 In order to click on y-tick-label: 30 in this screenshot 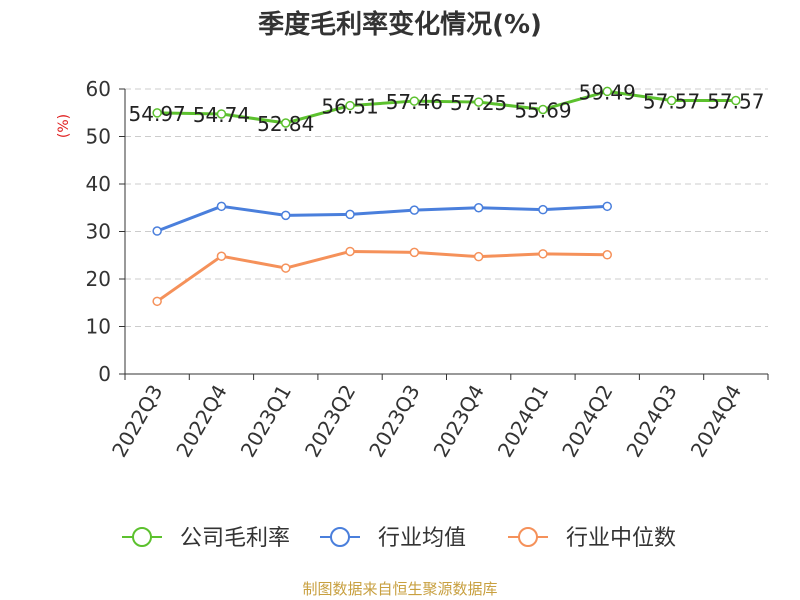, I will do `click(98, 232)`.